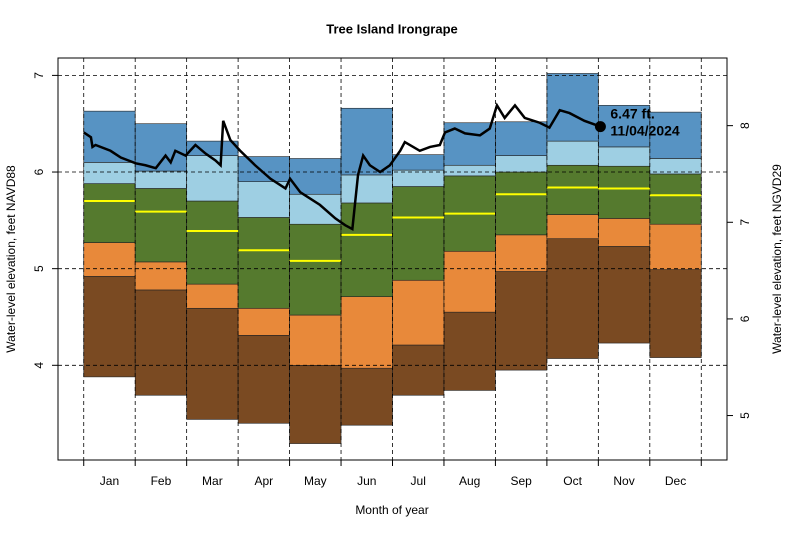 The image size is (800, 533). I want to click on x-tick-label: Mar, so click(212, 481).